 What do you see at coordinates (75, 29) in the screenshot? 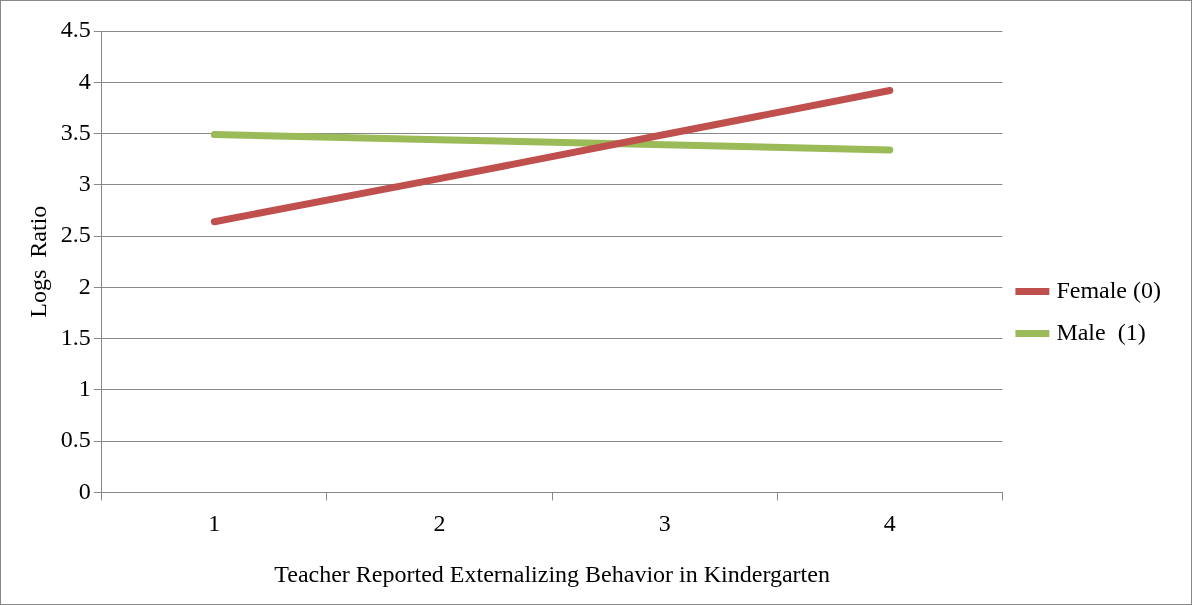
I see `y-tick-label: 4.5` at bounding box center [75, 29].